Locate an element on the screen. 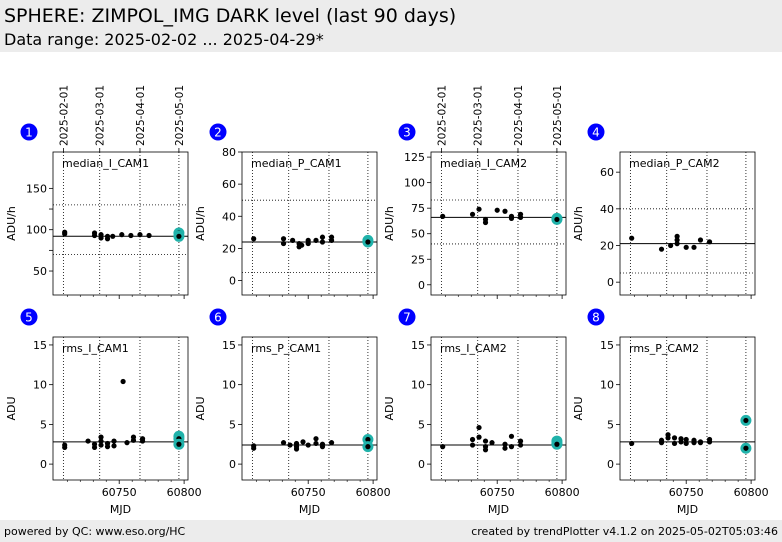  y-tick-label: 20 is located at coordinates (607, 246).